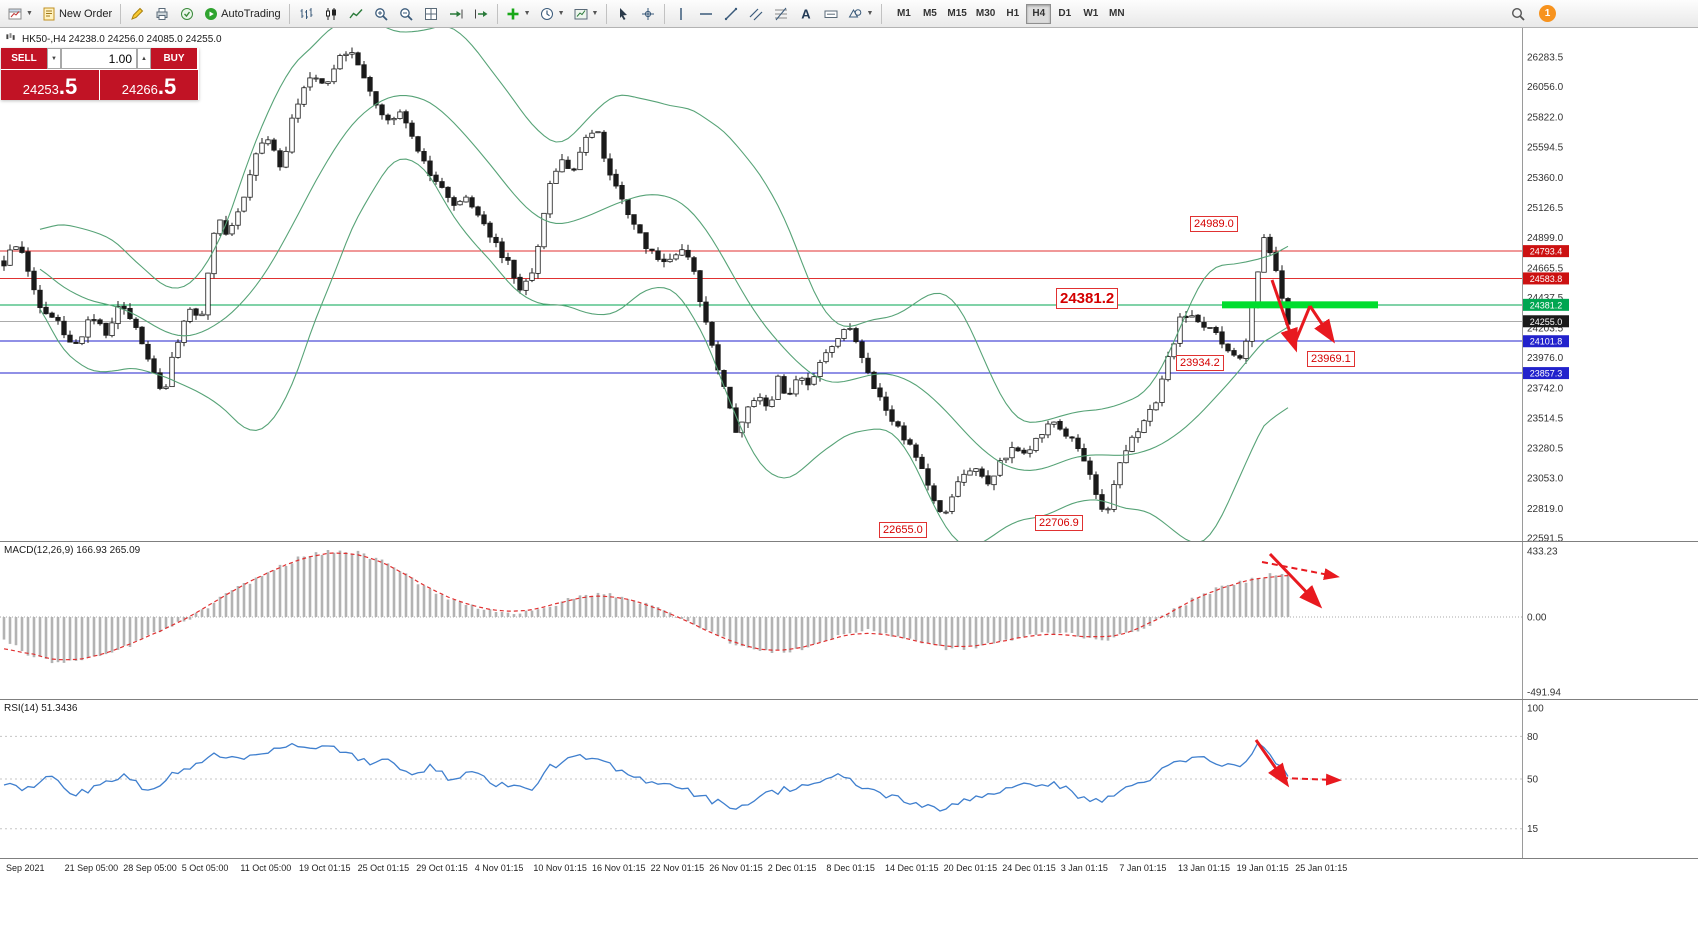 The height and width of the screenshot is (949, 1698). I want to click on time-label: Sep 2021, so click(25, 868).